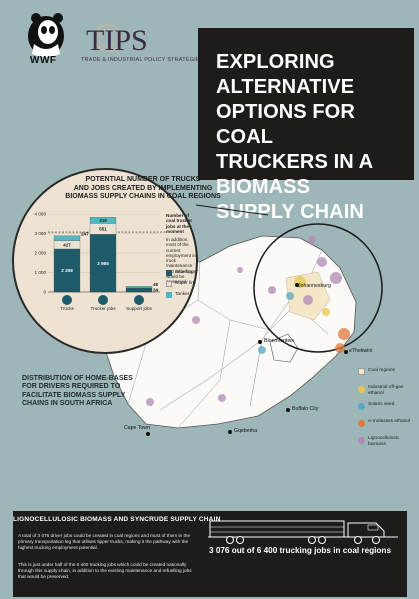  What do you see at coordinates (303, 532) in the screenshot?
I see `truck-icon` at bounding box center [303, 532].